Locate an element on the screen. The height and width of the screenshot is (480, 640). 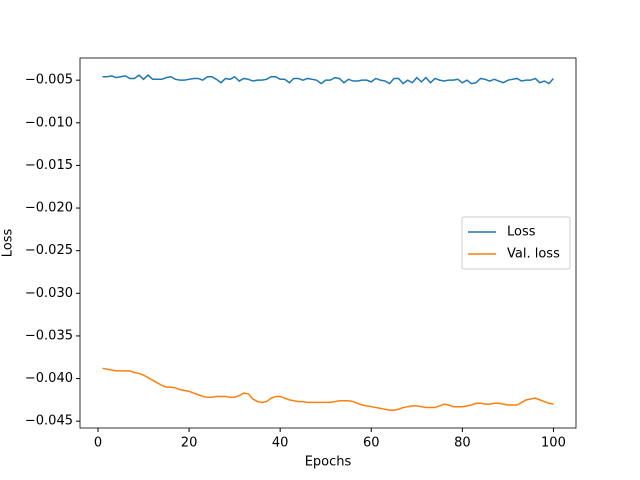
x-tick-label: 40 is located at coordinates (280, 443).